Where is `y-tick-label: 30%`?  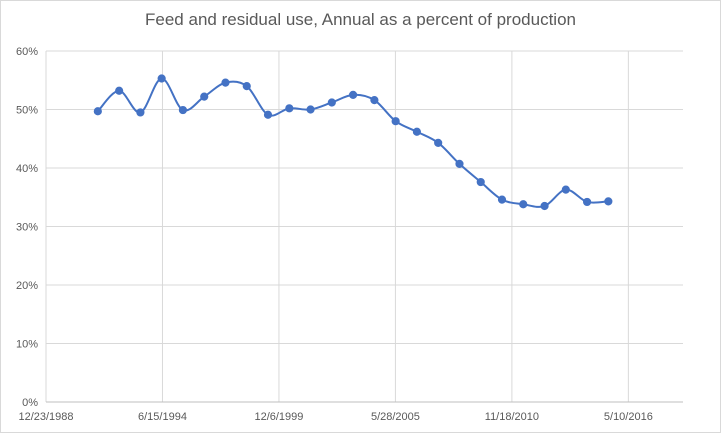
y-tick-label: 30% is located at coordinates (27, 228).